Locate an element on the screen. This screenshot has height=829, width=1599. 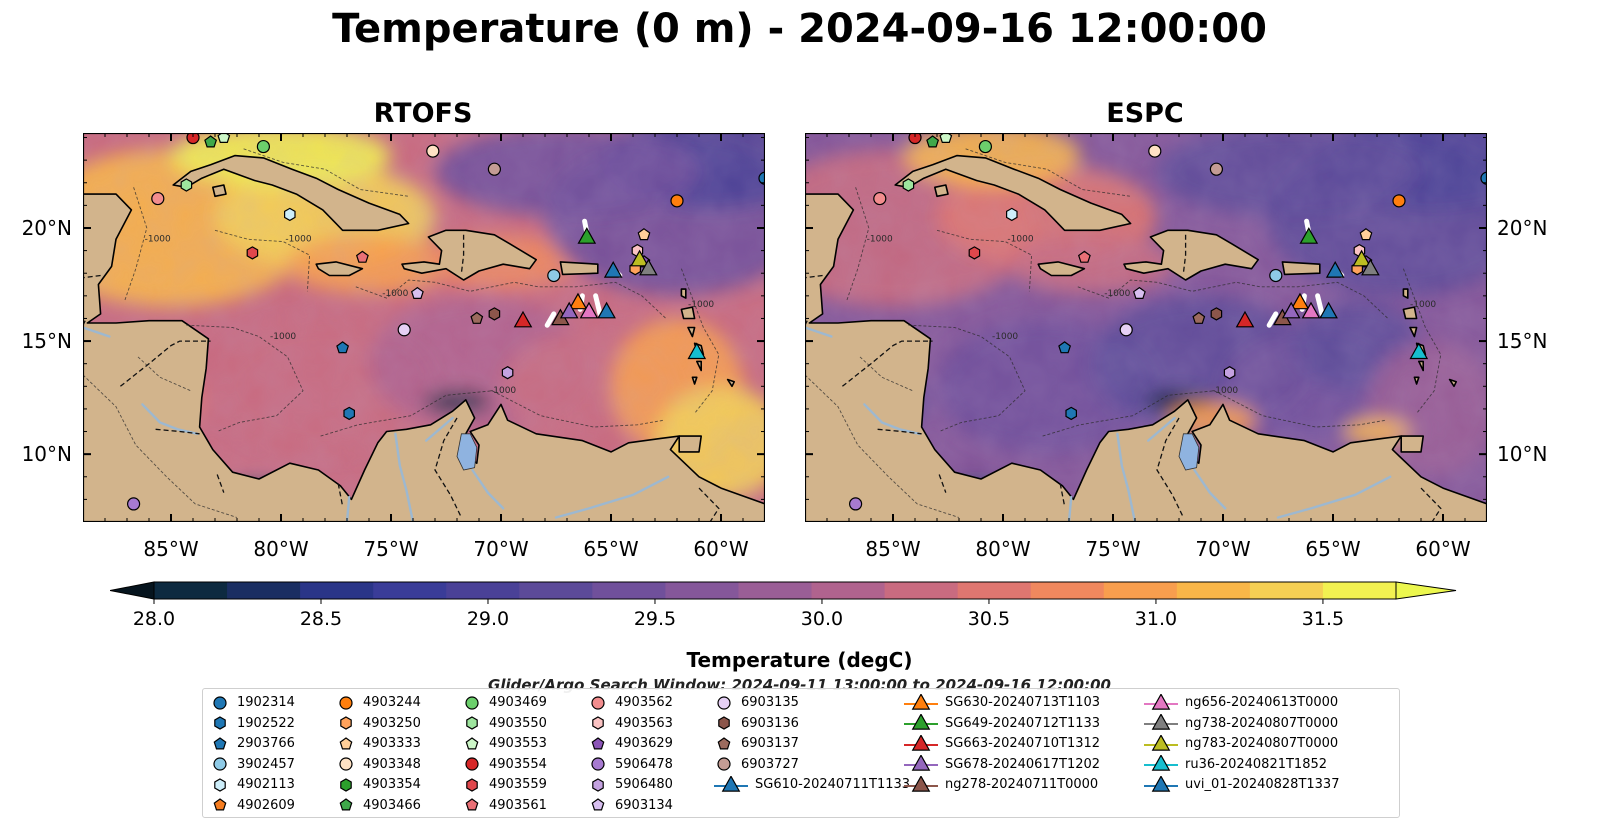
obs-marker-ng656-20240613T0000 is located at coordinates (1311, 310).